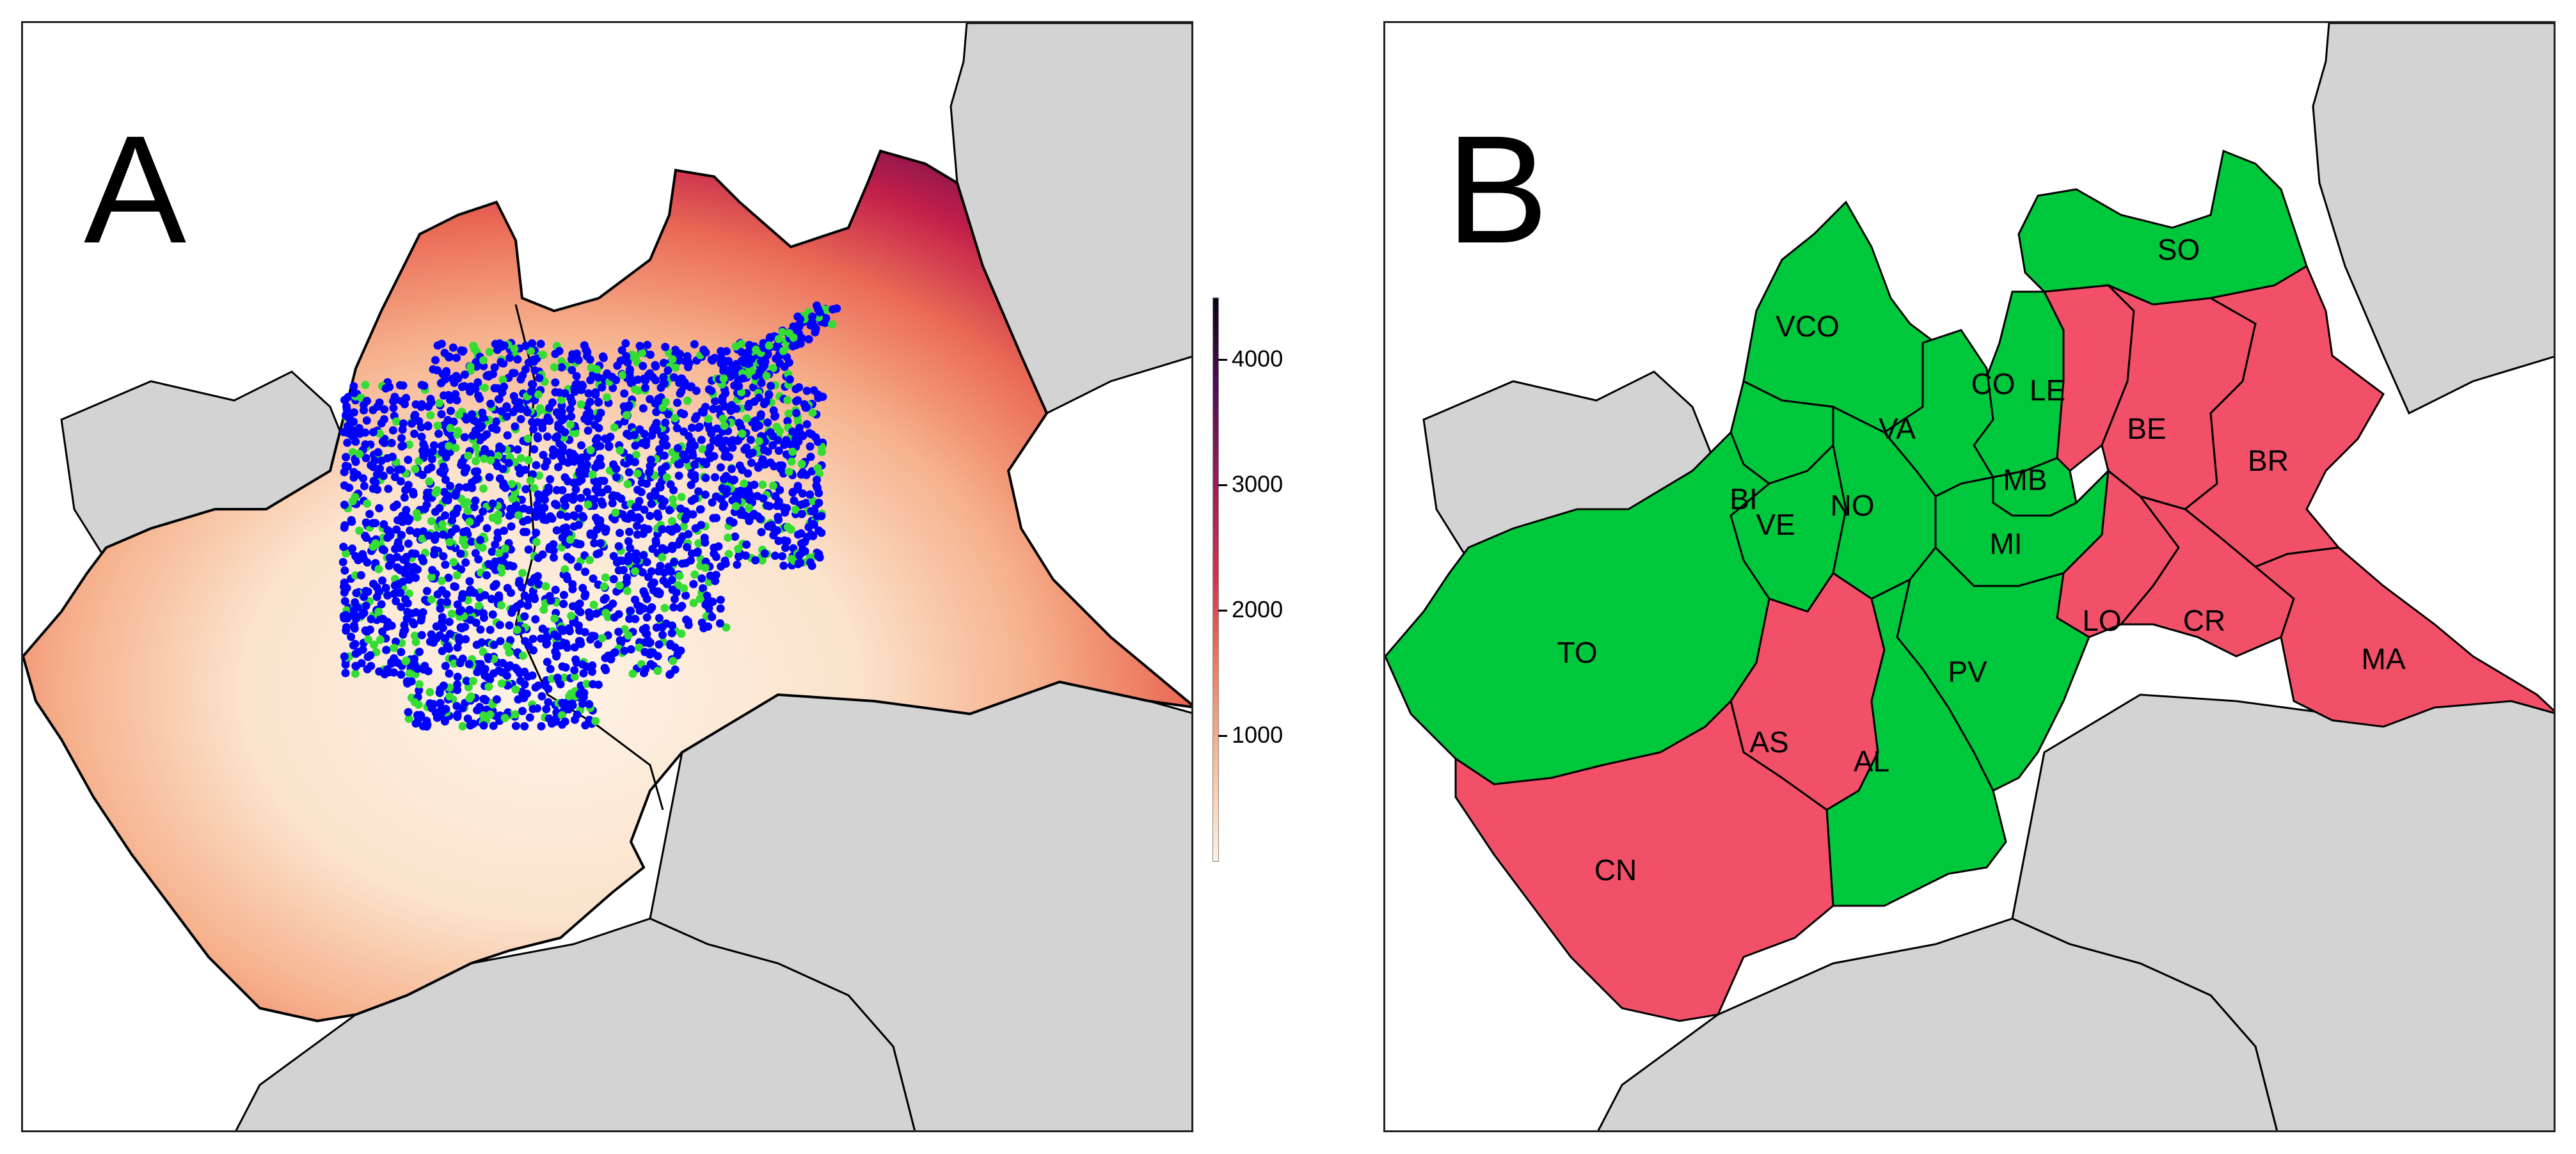 The height and width of the screenshot is (1154, 2576). What do you see at coordinates (1769, 742) in the screenshot?
I see `province-label-as: AS` at bounding box center [1769, 742].